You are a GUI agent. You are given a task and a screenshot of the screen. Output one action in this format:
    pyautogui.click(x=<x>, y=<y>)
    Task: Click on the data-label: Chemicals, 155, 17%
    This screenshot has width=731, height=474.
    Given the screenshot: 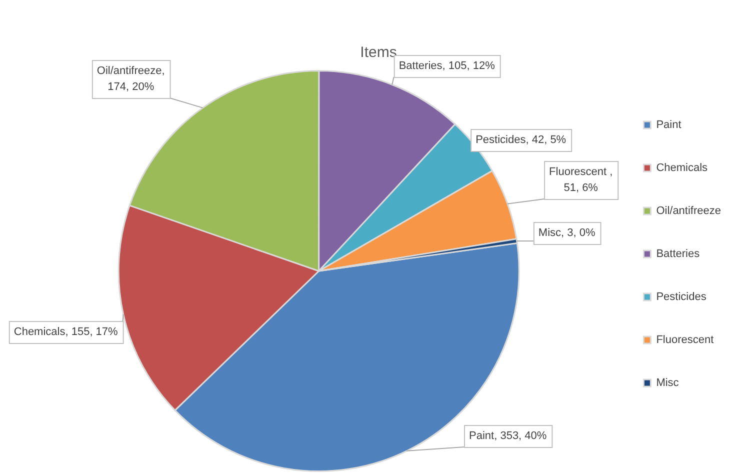 What is the action you would take?
    pyautogui.click(x=66, y=332)
    